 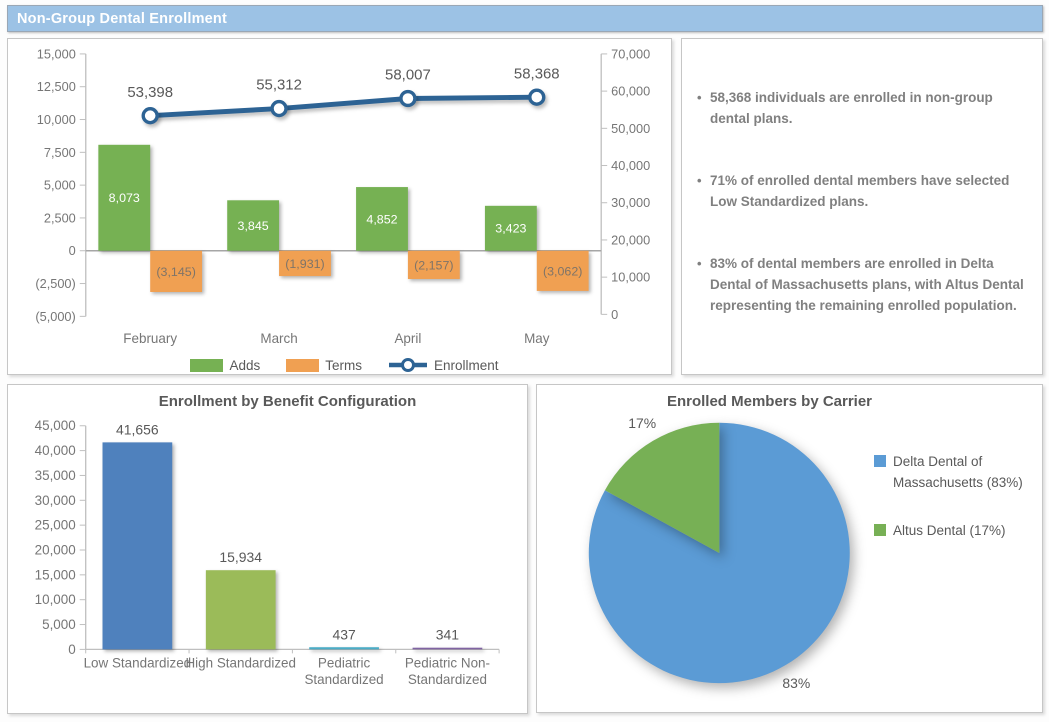 I want to click on y-axis-tick-label: 40,000, so click(x=55, y=450).